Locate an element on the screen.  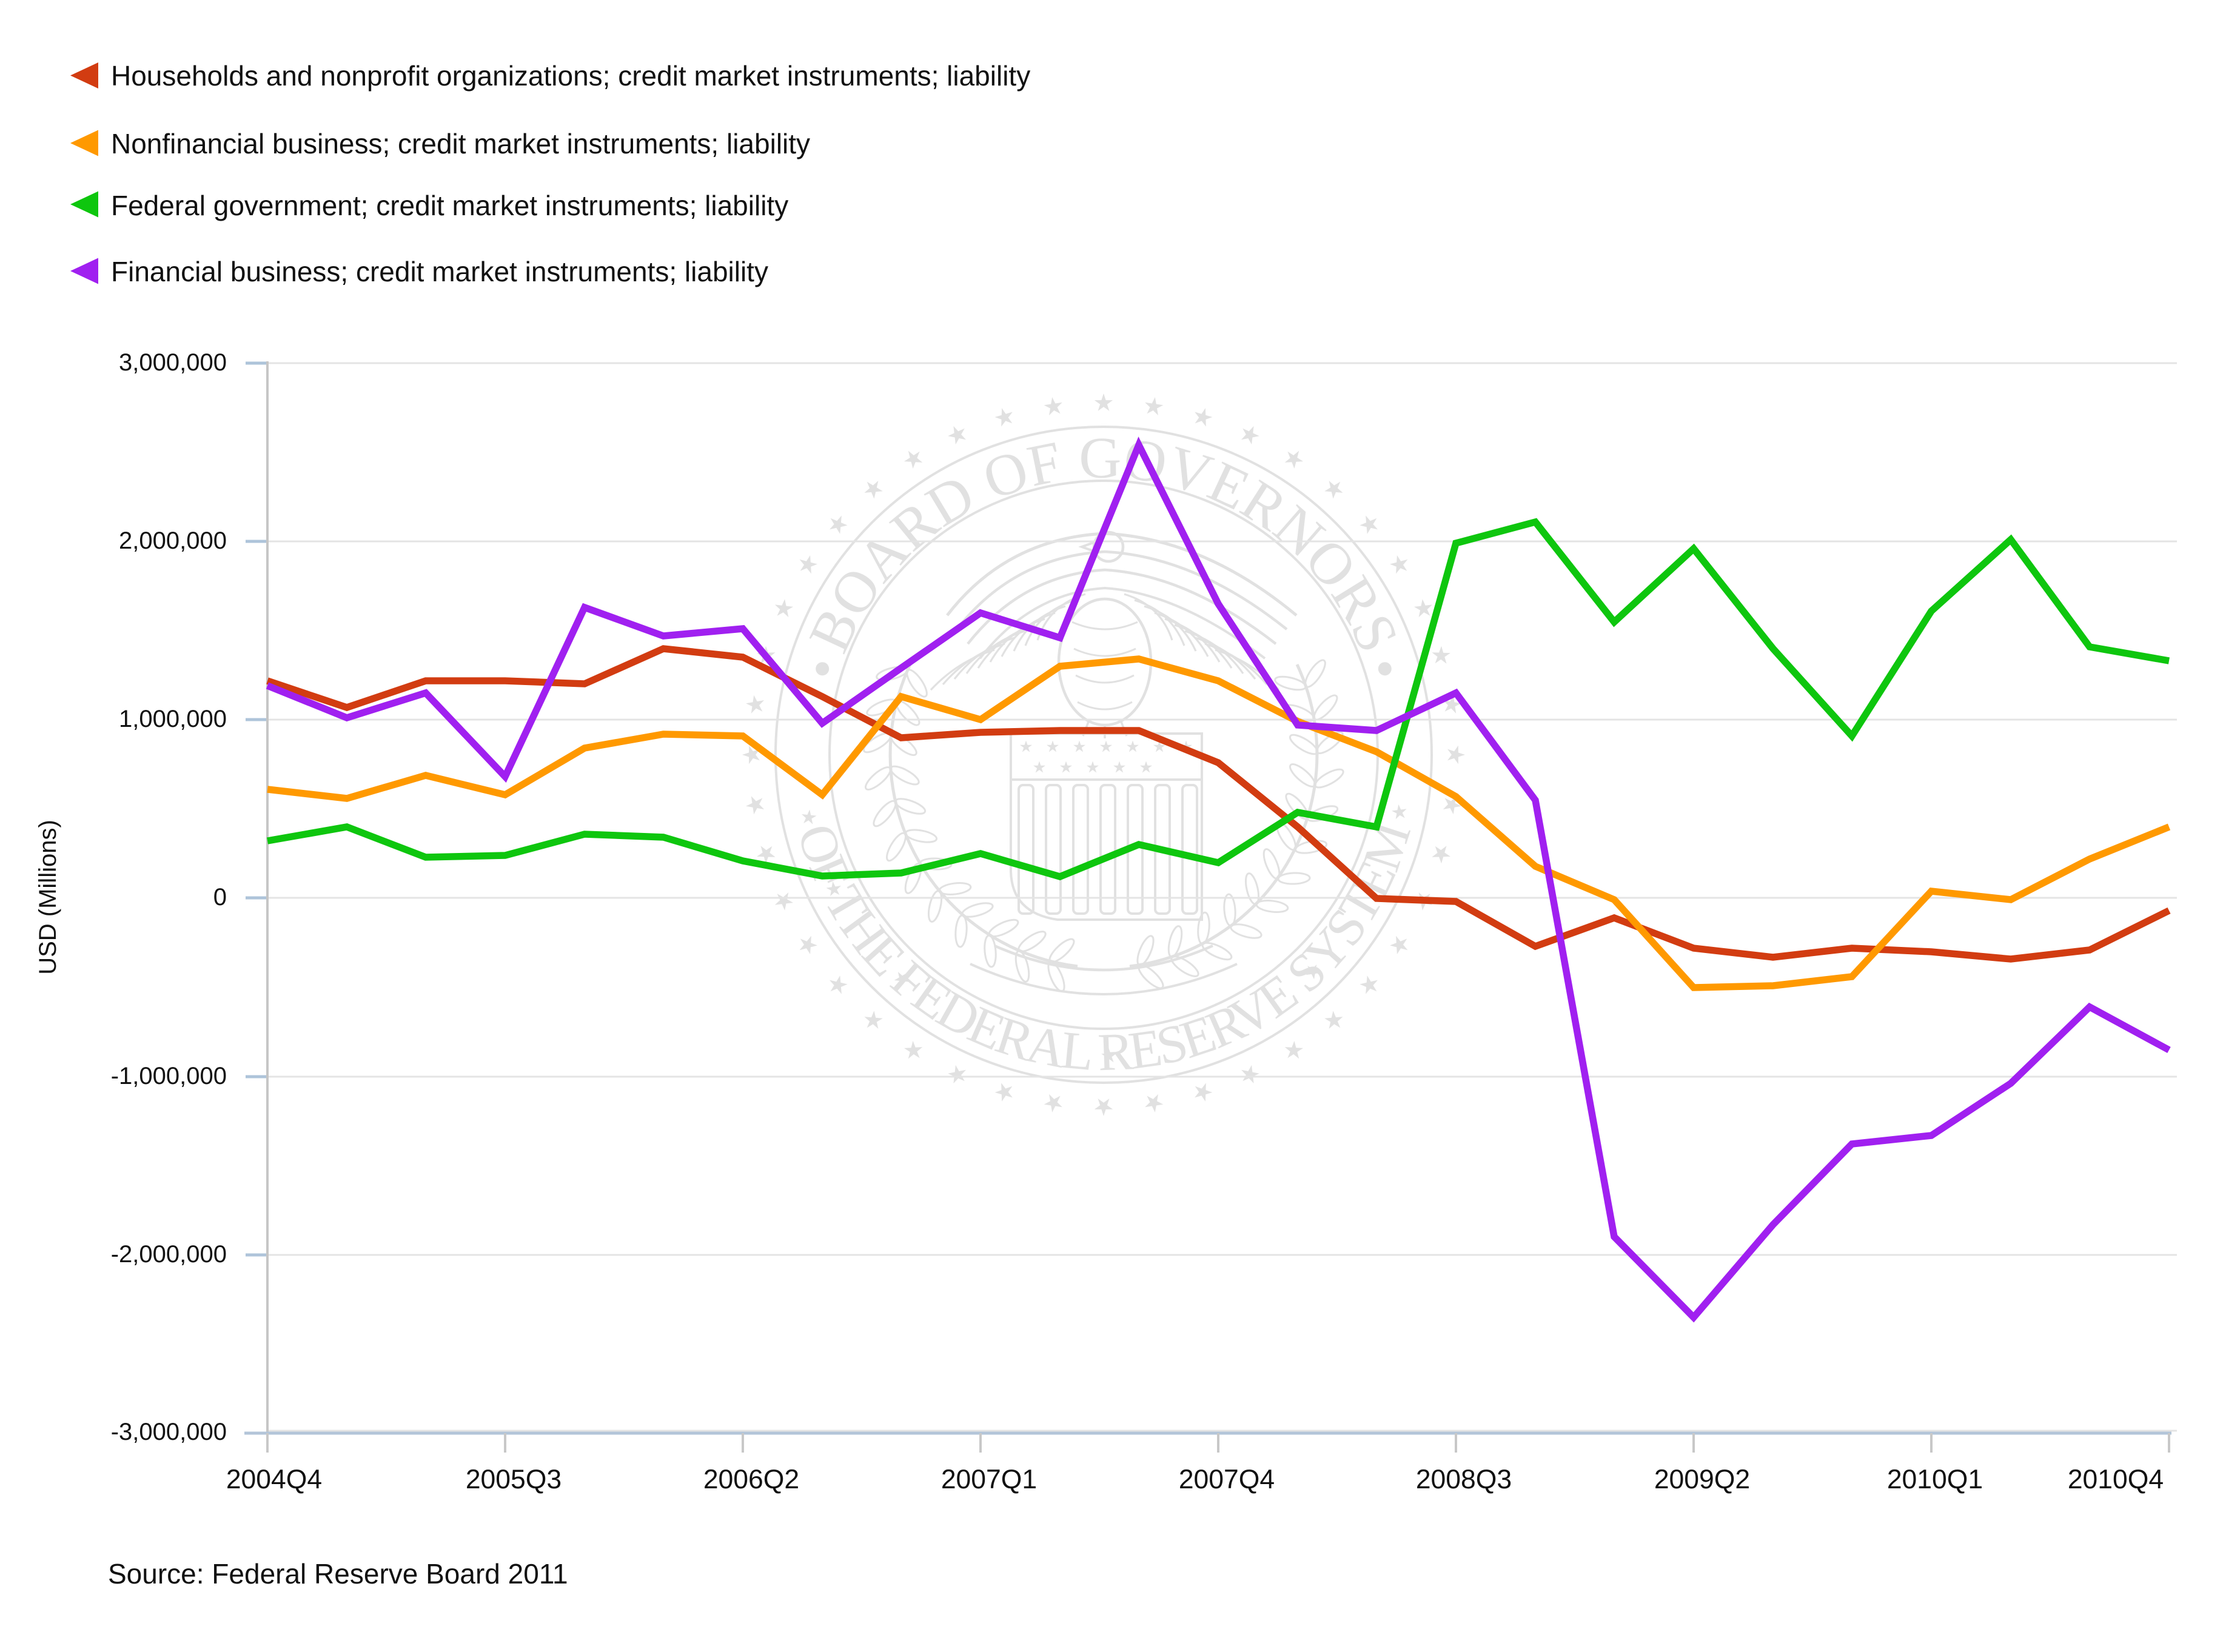
svg-text: 2006Q2 is located at coordinates (751, 1479).